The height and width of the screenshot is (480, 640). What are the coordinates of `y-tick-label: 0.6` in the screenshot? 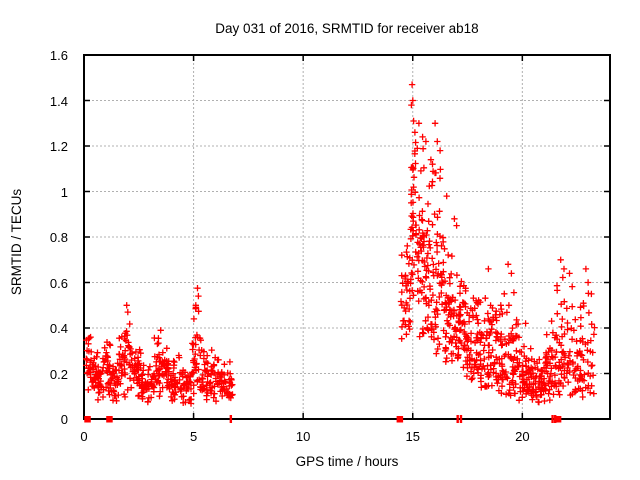 It's located at (58, 283).